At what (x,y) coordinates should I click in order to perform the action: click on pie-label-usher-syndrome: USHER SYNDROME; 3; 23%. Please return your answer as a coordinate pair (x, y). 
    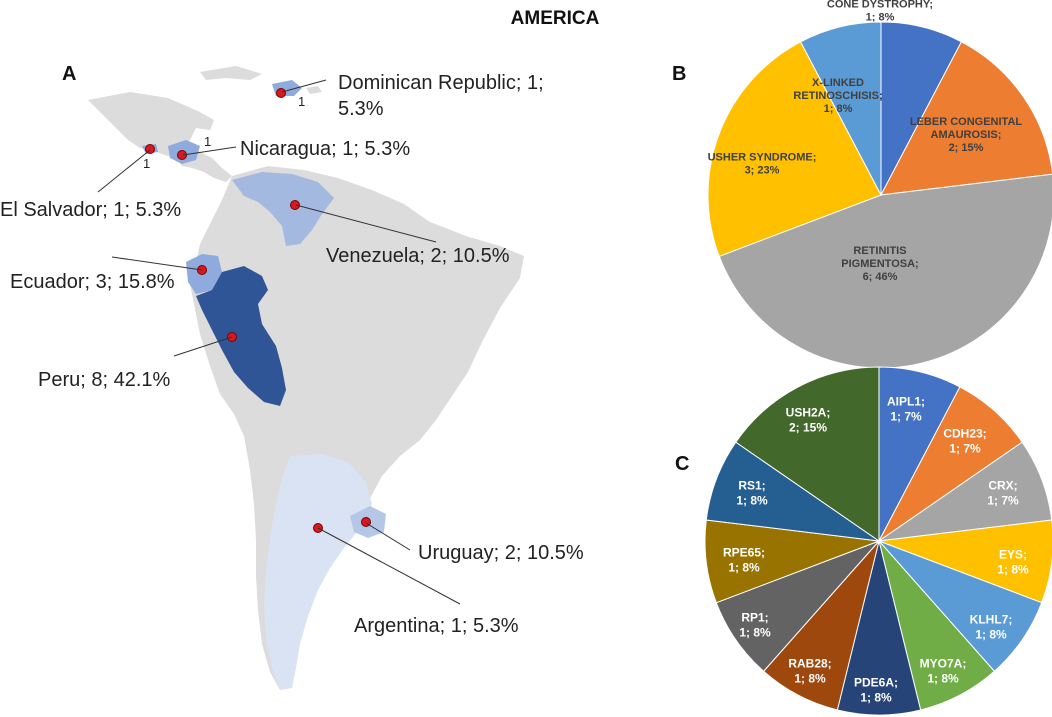
    Looking at the image, I should click on (762, 164).